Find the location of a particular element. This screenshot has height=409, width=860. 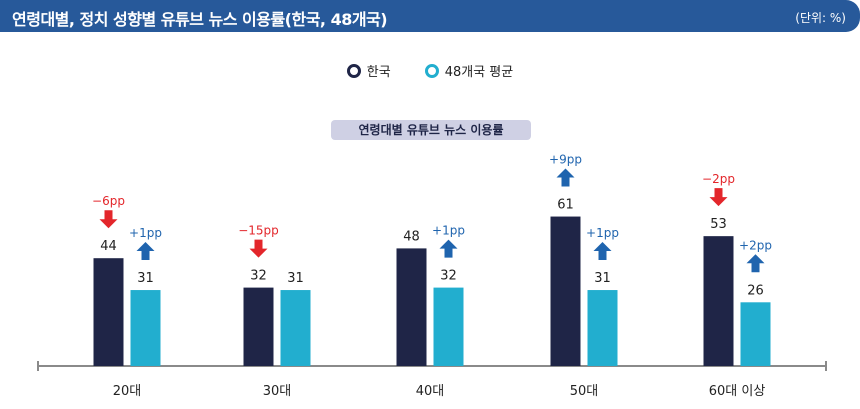

change-label-korea-4: −2pp is located at coordinates (718, 179).